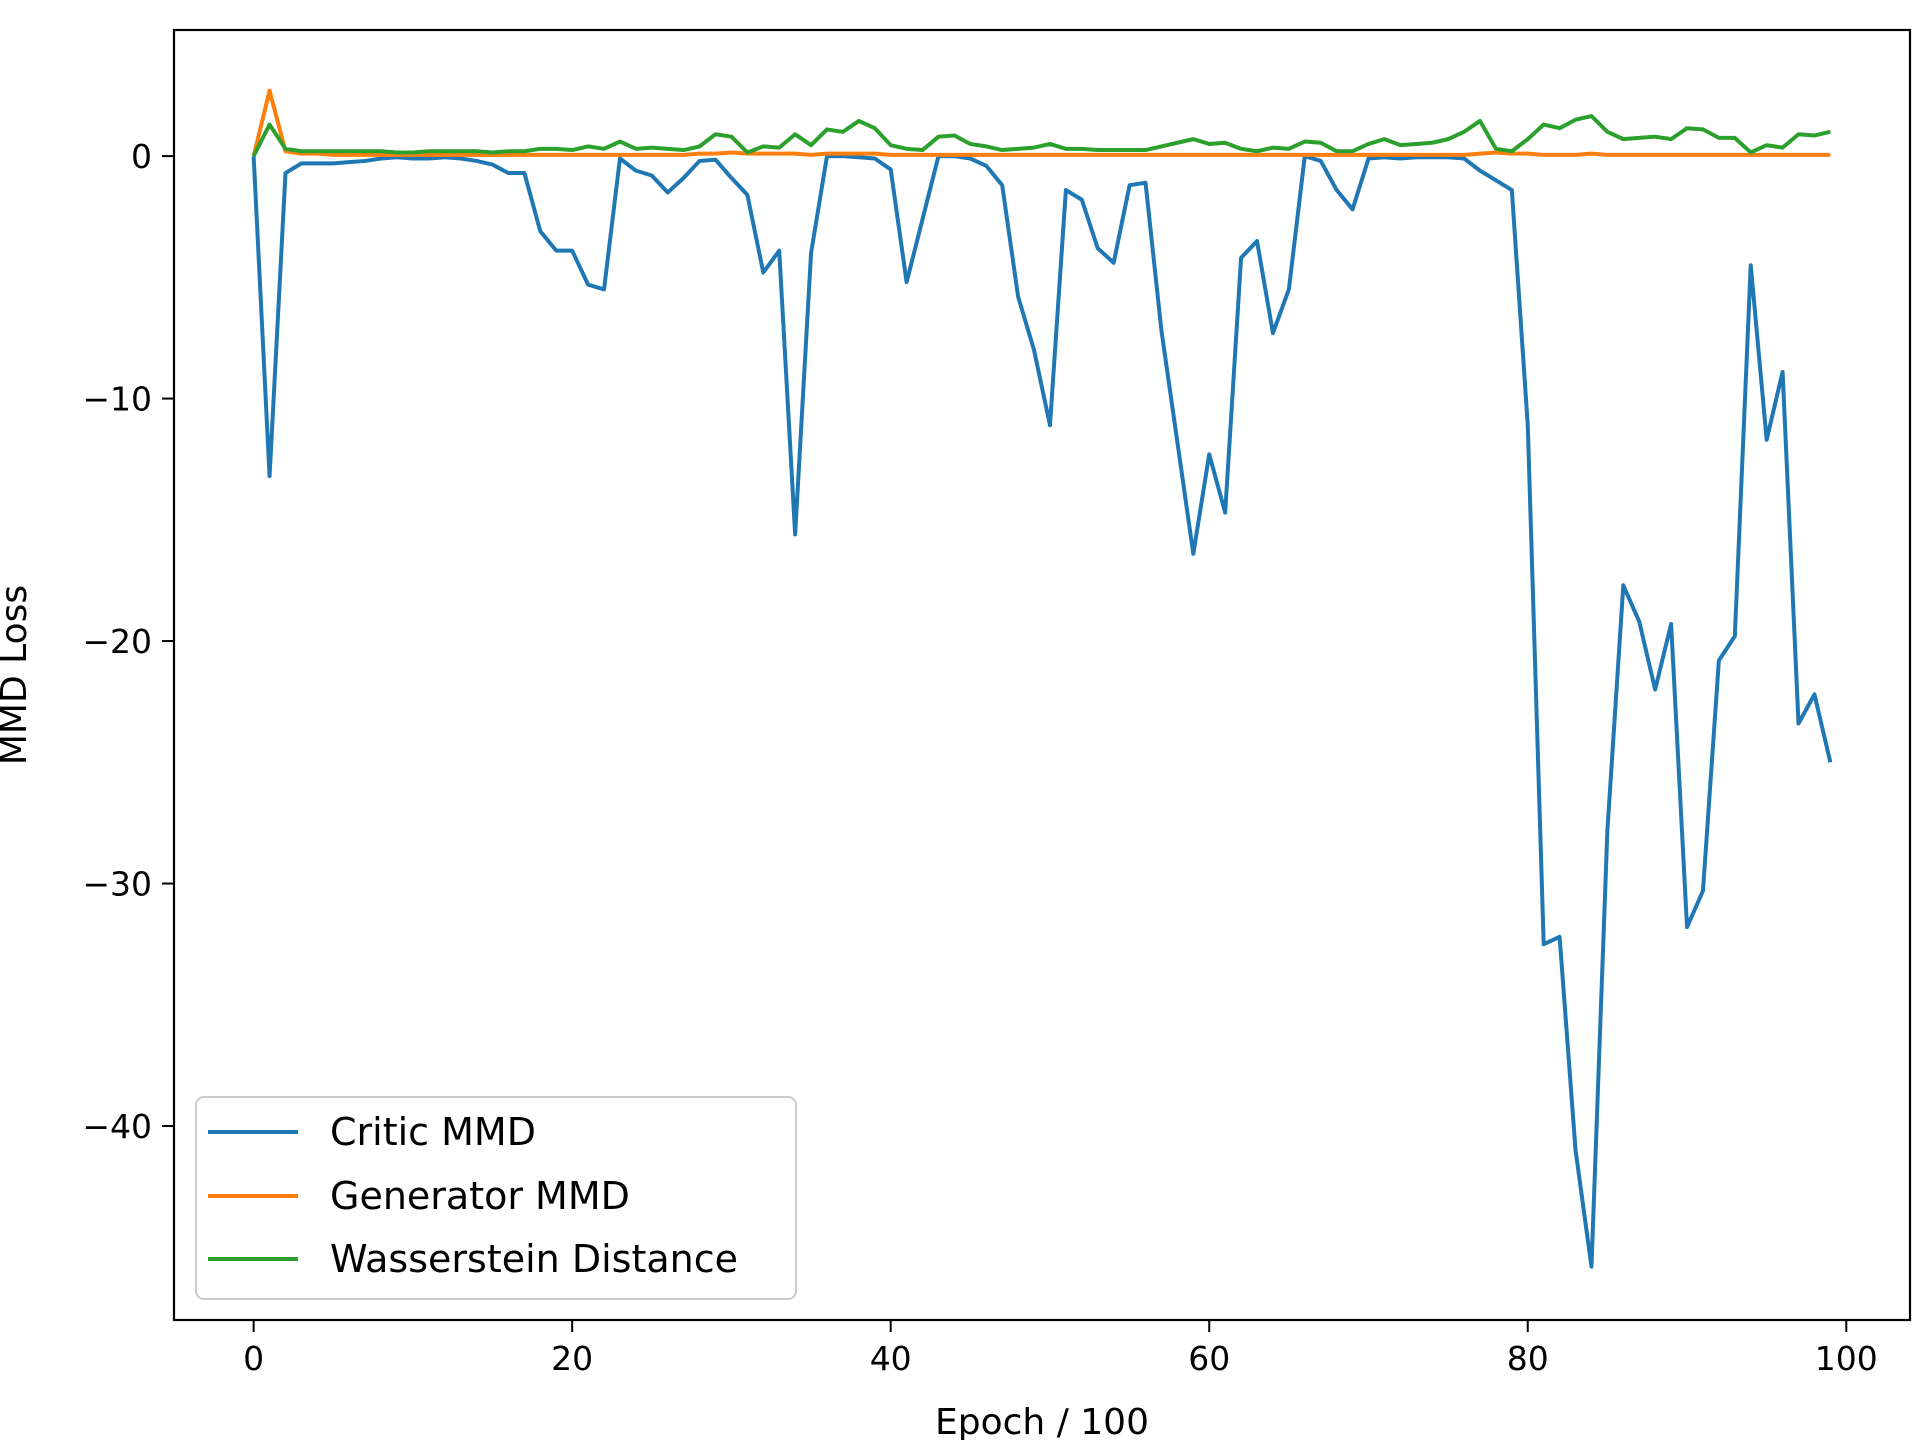 Image resolution: width=1920 pixels, height=1440 pixels. I want to click on series-line-generator-mmd, so click(1041, 122).